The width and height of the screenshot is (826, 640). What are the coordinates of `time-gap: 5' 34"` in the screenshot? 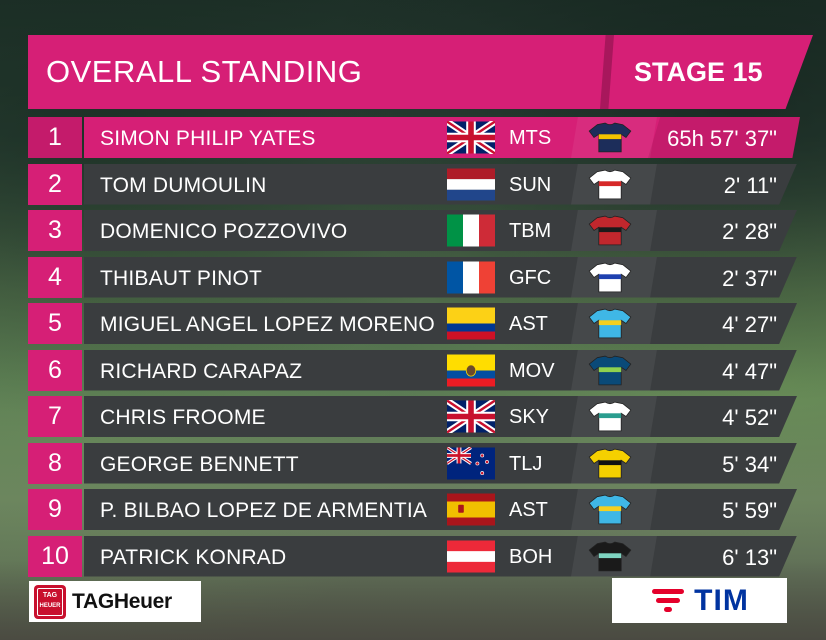 It's located at (749, 464).